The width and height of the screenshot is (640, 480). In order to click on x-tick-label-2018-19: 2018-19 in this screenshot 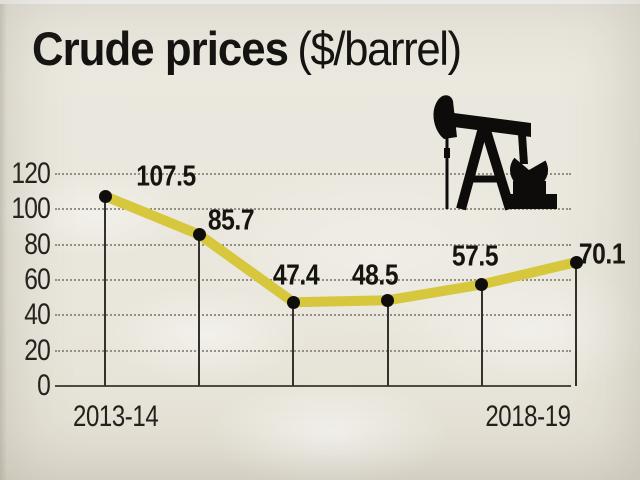, I will do `click(528, 416)`.